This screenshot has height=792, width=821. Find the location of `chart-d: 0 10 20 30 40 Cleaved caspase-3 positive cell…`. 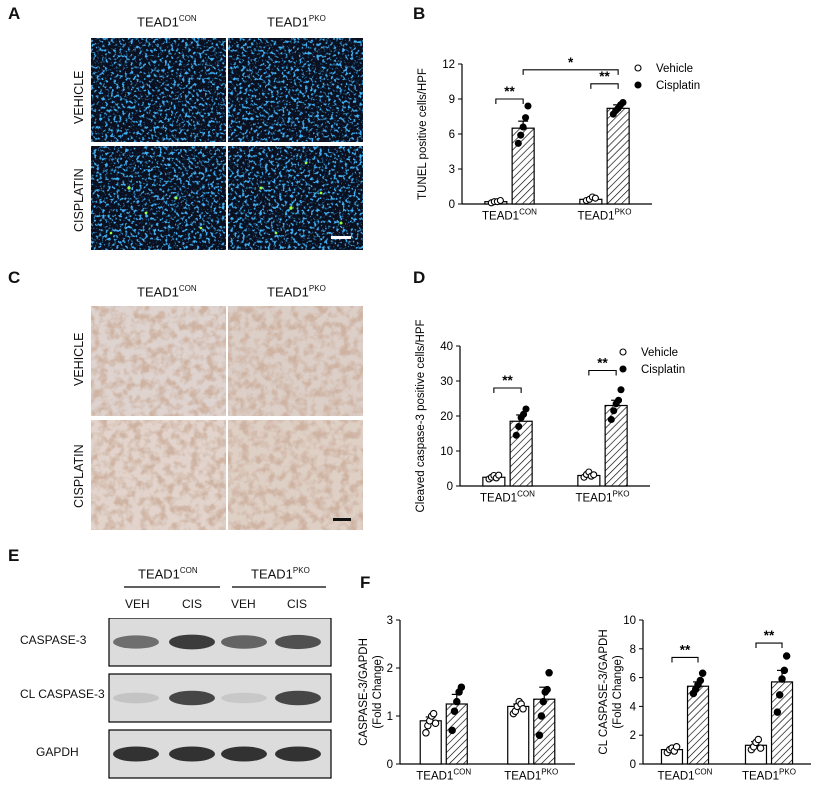

chart-d: 0 10 20 30 40 Cleaved caspase-3 positive cell… is located at coordinates (550, 415).